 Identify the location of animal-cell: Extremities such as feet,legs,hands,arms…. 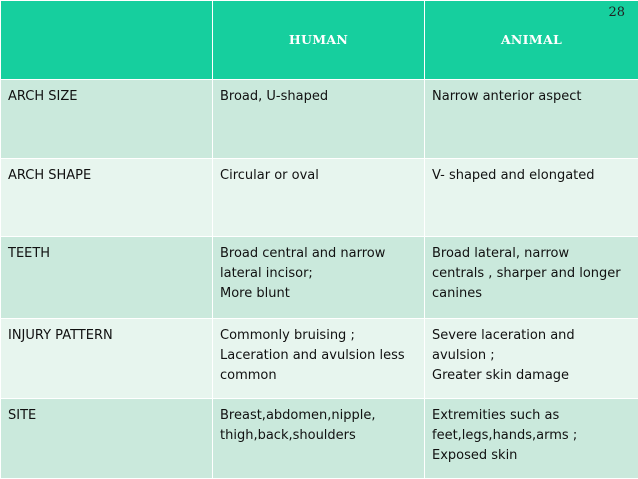
(531, 439).